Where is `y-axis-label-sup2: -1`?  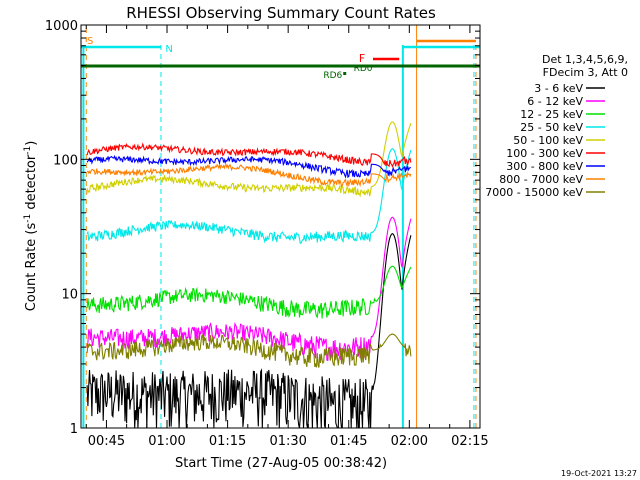
y-axis-label-sup2: -1 is located at coordinates (28, 150).